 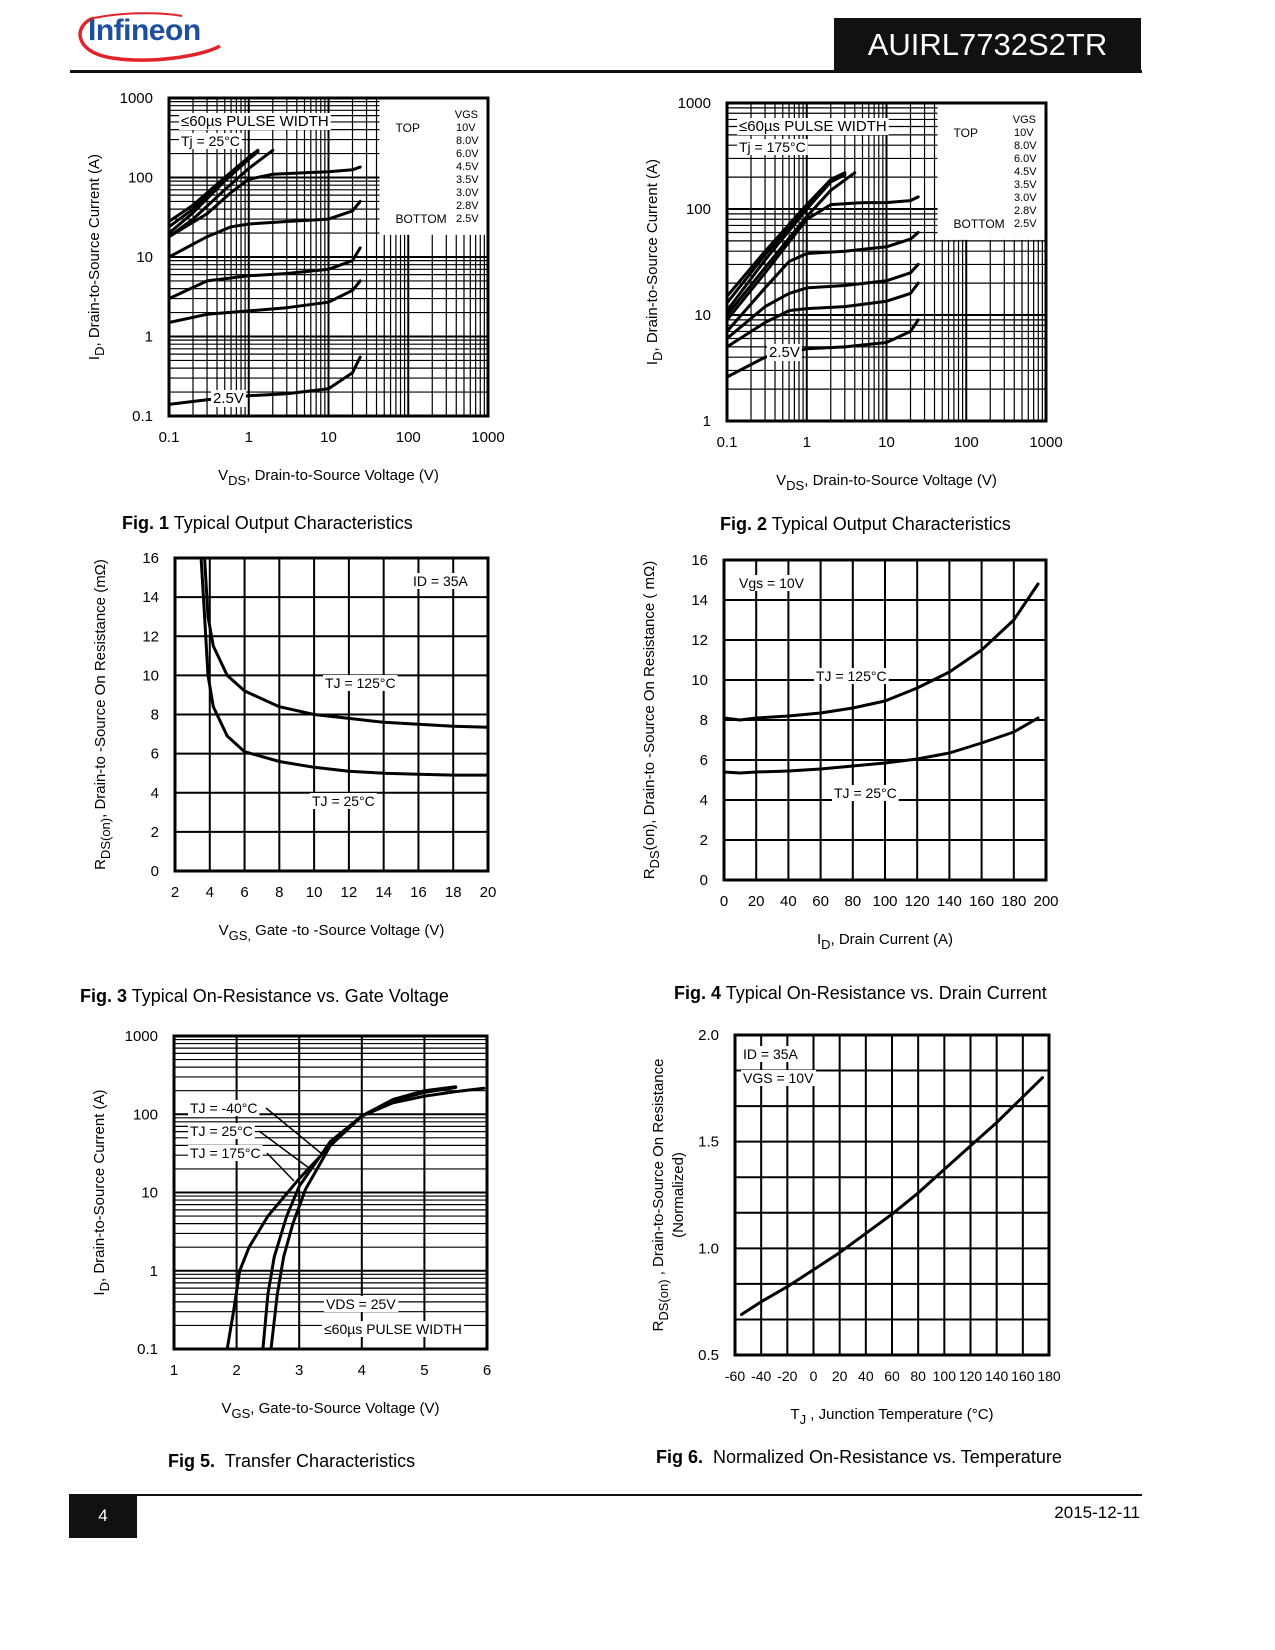 I want to click on x-axis-label: VDS, Drain-to-Source Voltage (V), so click(x=328, y=477).